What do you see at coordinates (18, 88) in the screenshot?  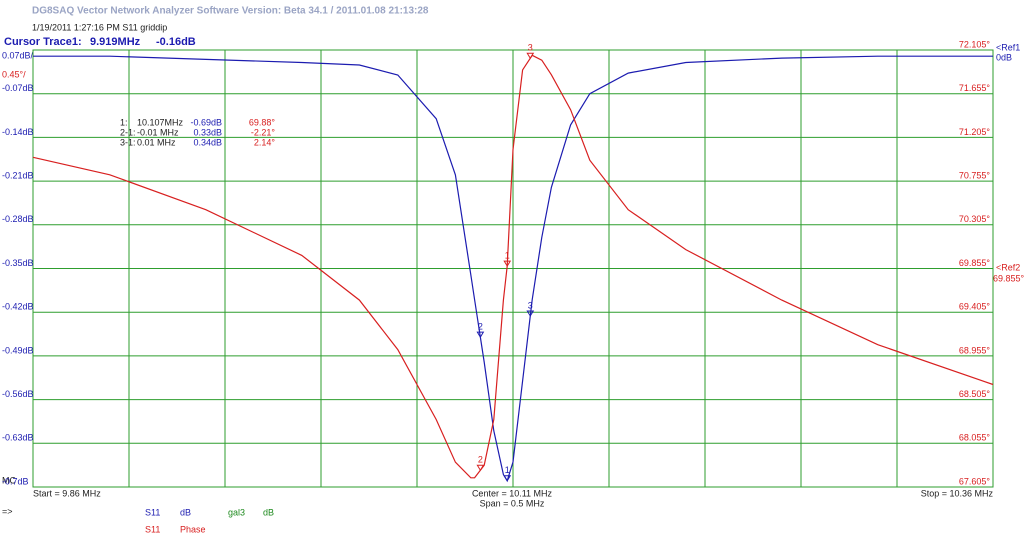 I see `y-tick-label: -0.07dB` at bounding box center [18, 88].